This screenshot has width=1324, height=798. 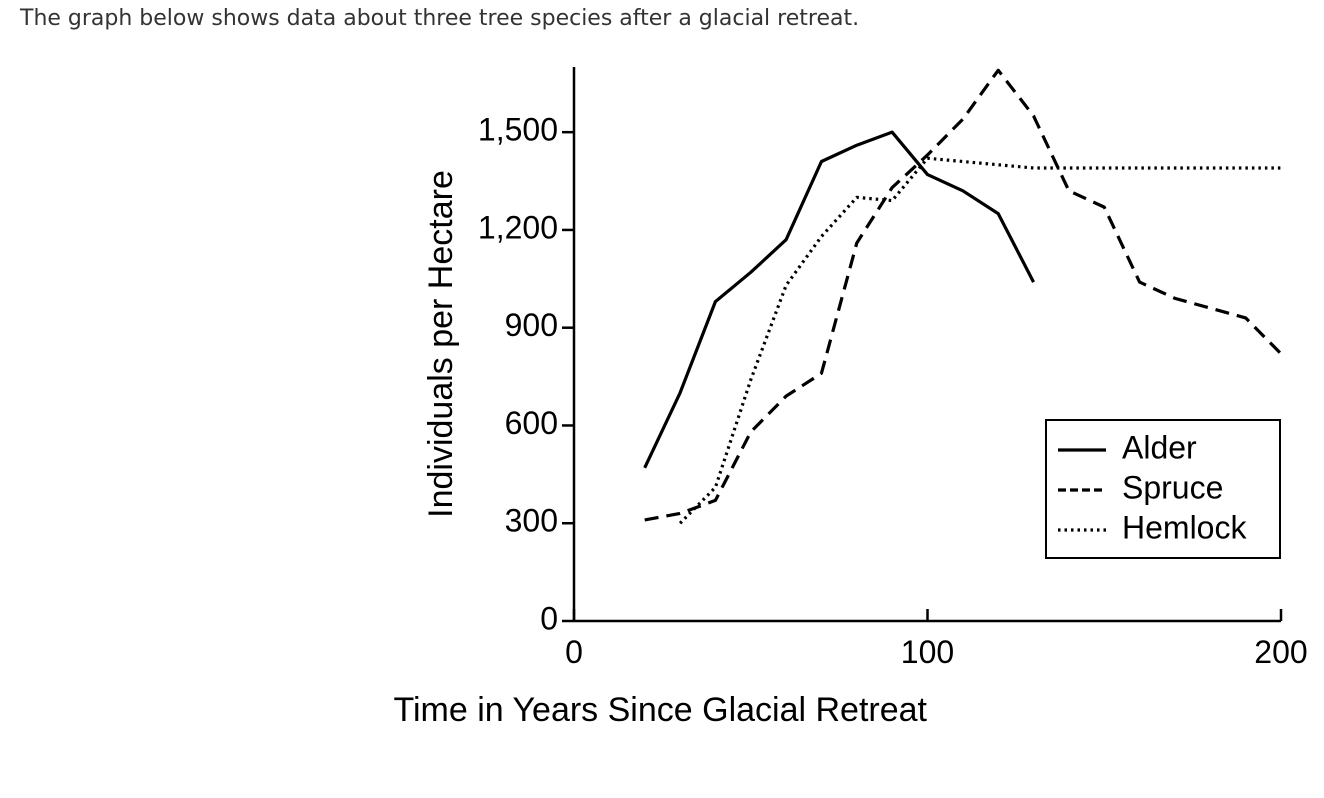 I want to click on x-tick-label: 0, so click(x=574, y=652).